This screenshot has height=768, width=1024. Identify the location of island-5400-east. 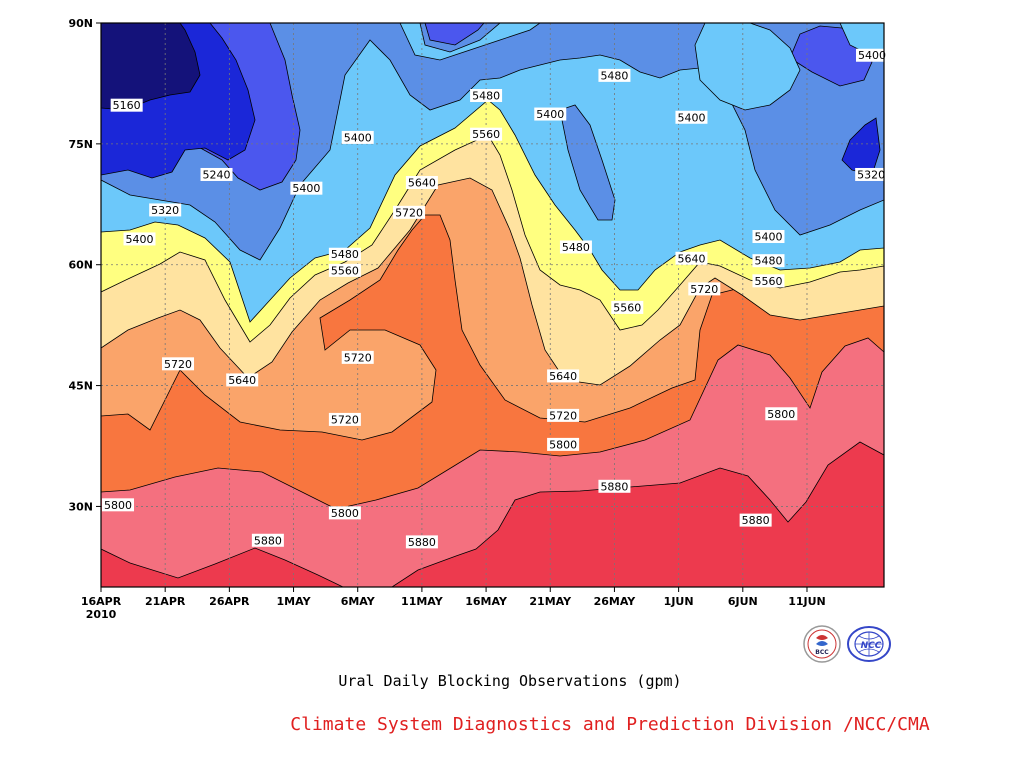
(587, 162).